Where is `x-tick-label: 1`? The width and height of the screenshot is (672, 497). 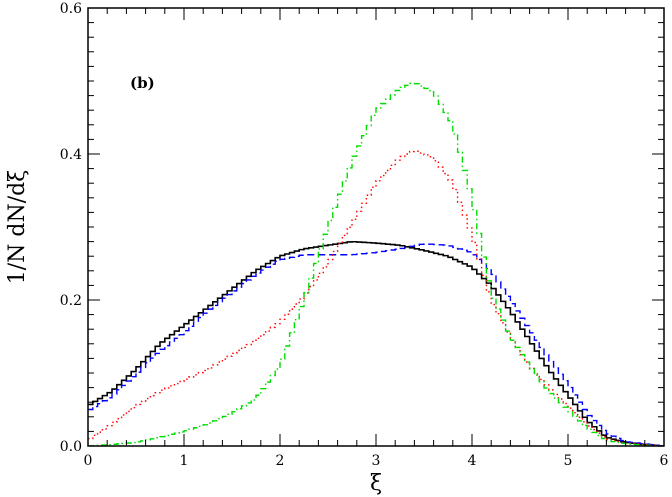 x-tick-label: 1 is located at coordinates (184, 461).